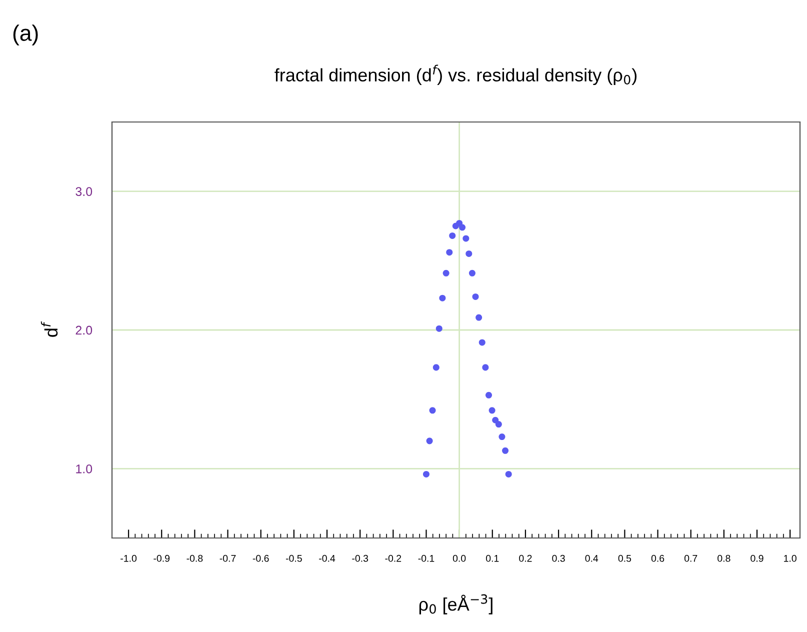  I want to click on x-tick-label: 0.5, so click(625, 558).